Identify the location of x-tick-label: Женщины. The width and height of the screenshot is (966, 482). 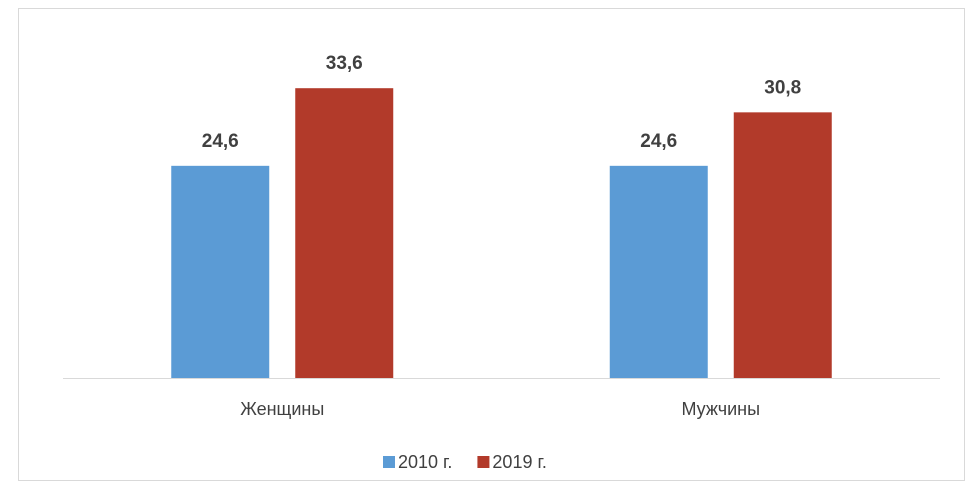
(282, 409).